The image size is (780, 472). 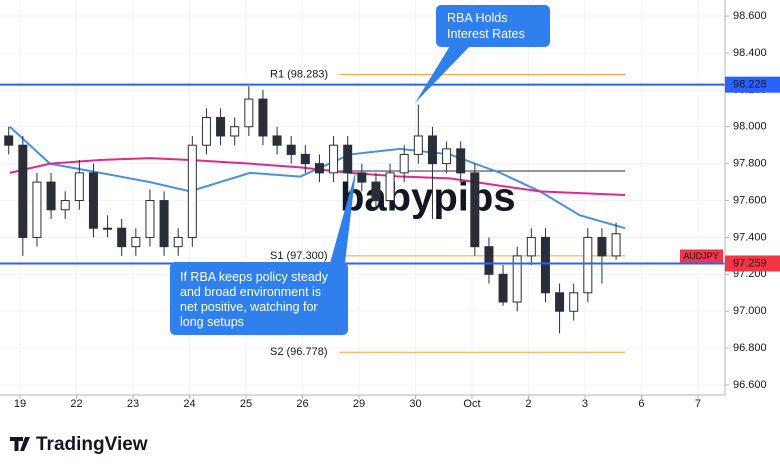 What do you see at coordinates (298, 352) in the screenshot?
I see `pivot-label: S2 (96.778)` at bounding box center [298, 352].